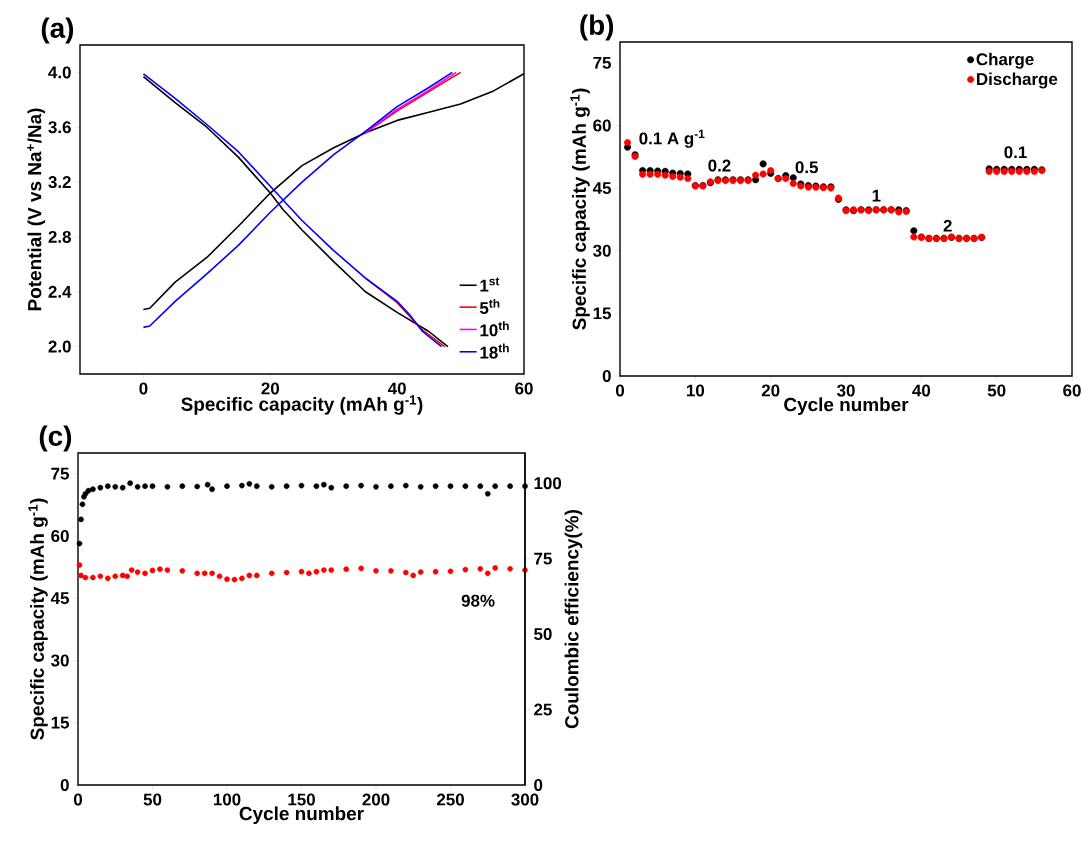 The width and height of the screenshot is (1082, 845). Describe the element at coordinates (59, 182) in the screenshot. I see `y-tick-label: 3.2` at that location.